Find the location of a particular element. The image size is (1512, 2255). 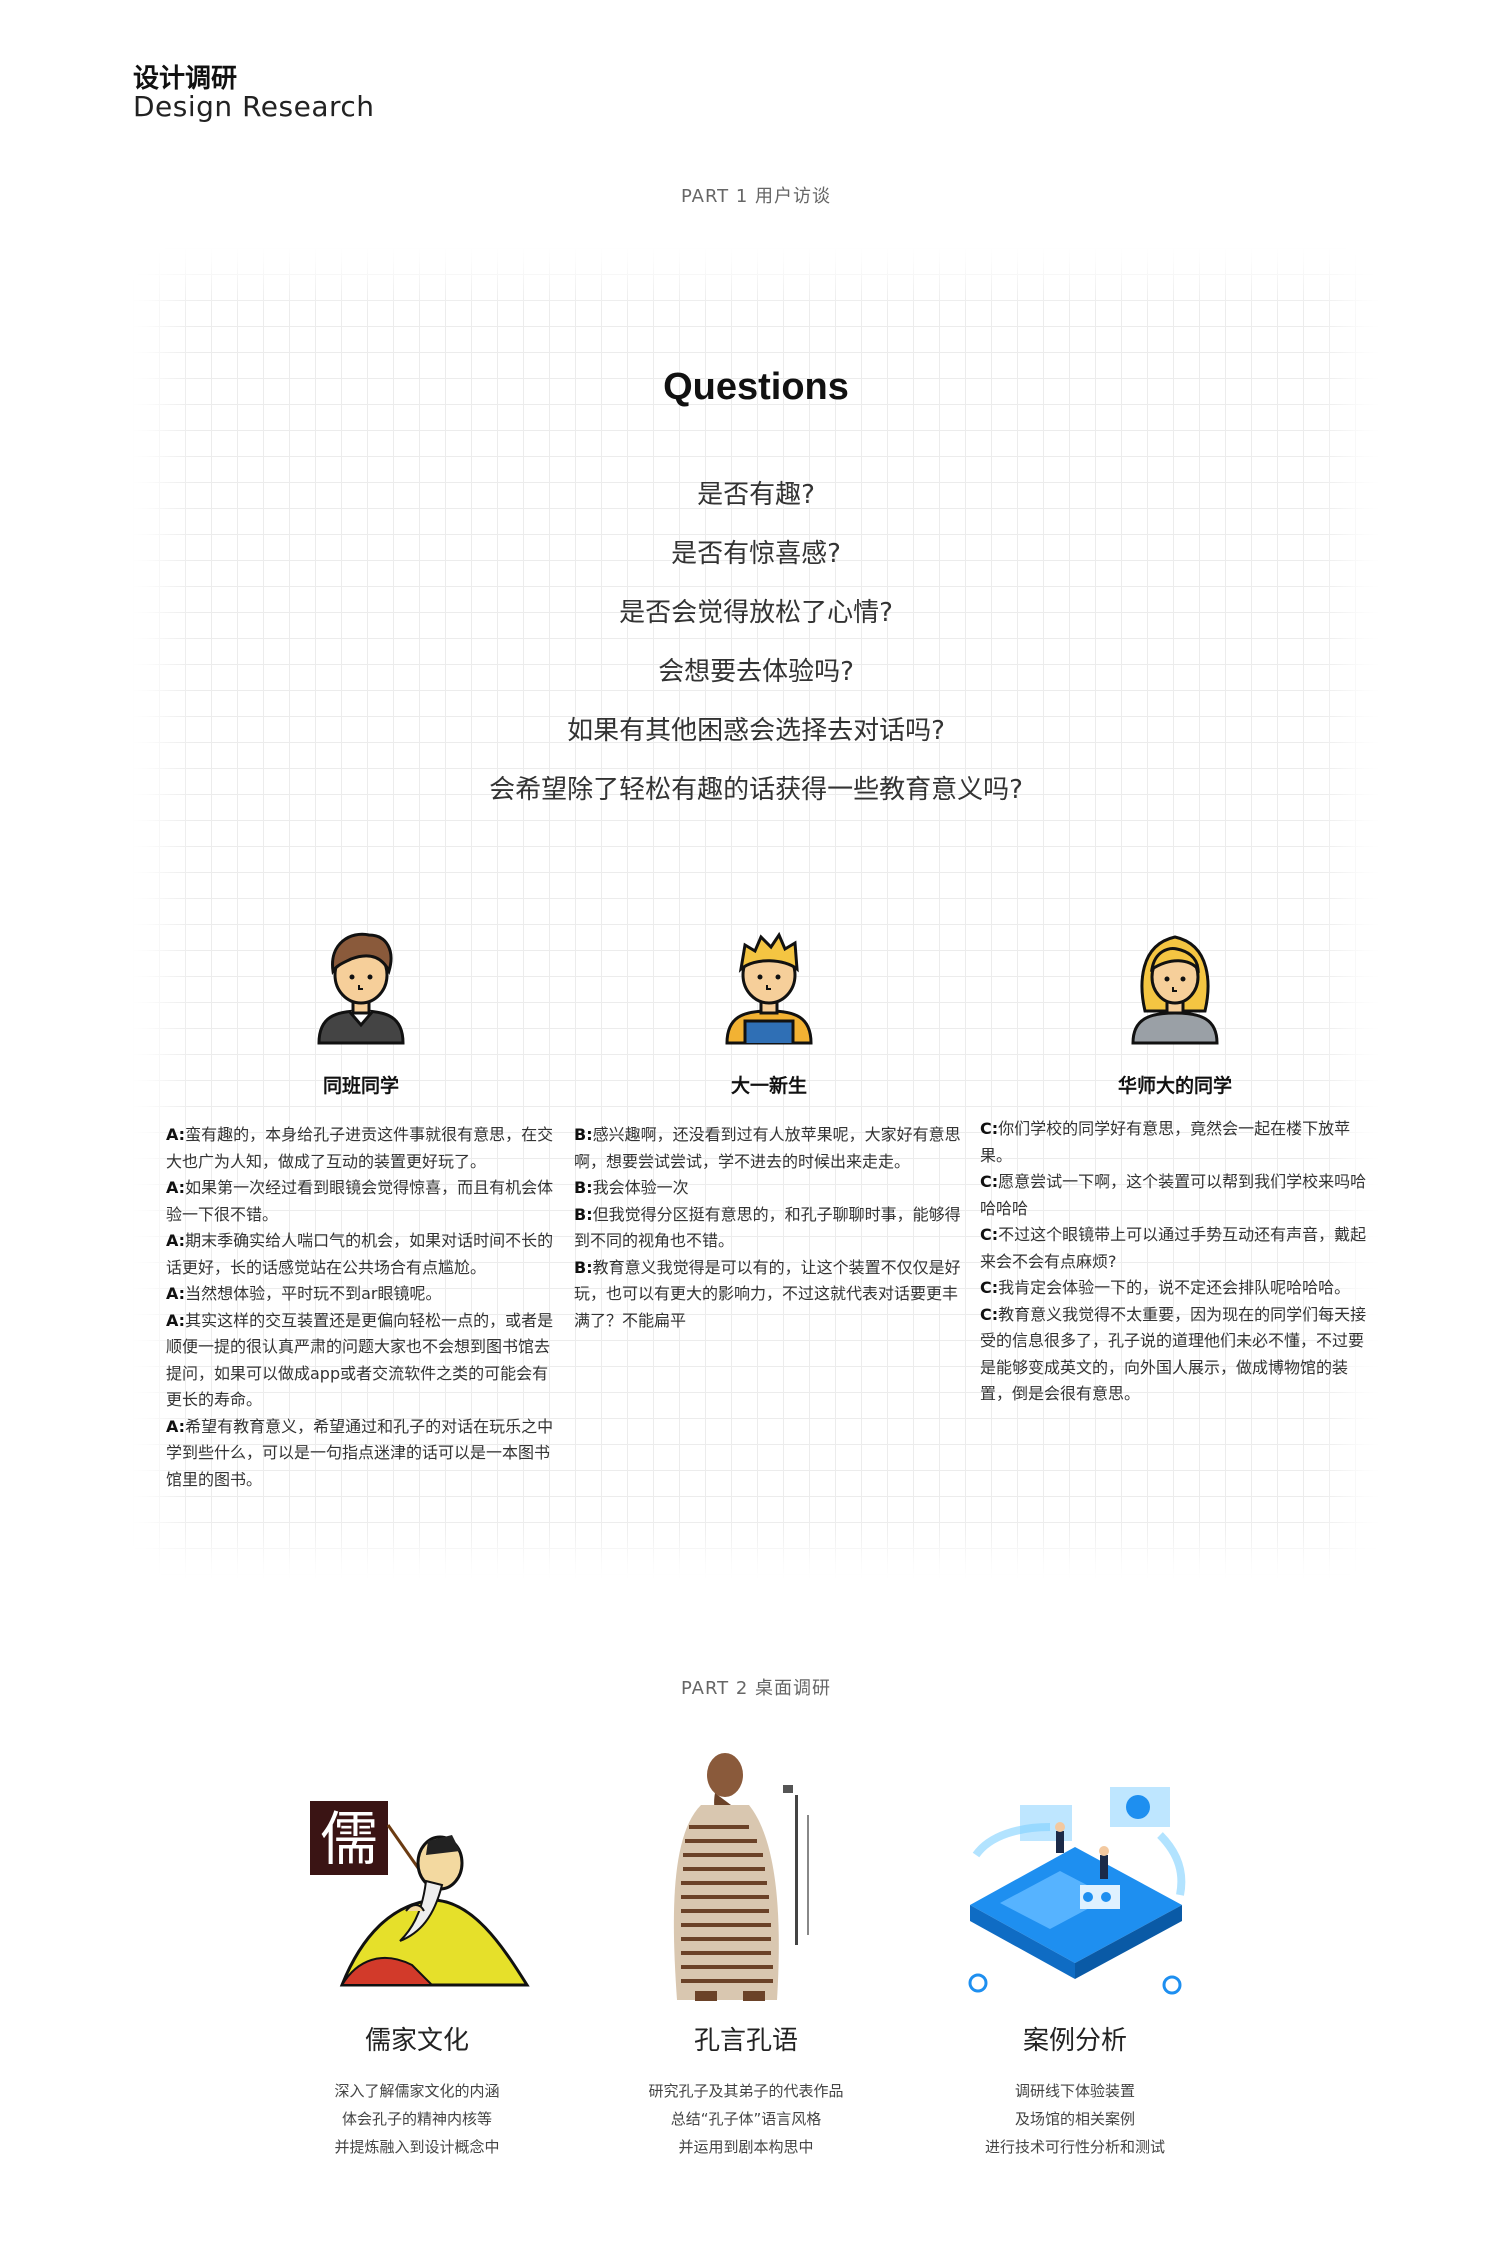

answer-line: C:你们学校的同学好有意思，竟然会一起在楼下放苹果。 is located at coordinates (1175, 1142).